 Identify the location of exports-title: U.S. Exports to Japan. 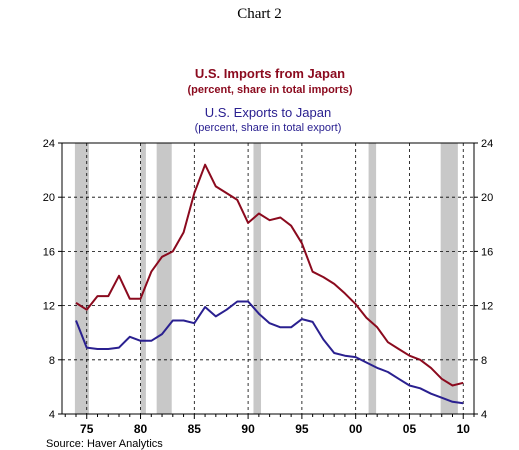
(268, 112).